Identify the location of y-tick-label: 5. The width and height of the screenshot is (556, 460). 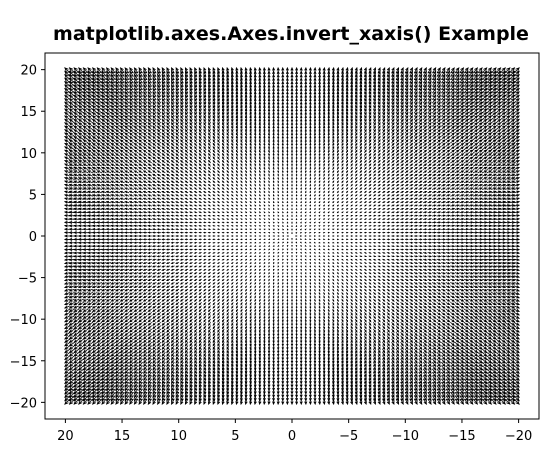
(33, 195).